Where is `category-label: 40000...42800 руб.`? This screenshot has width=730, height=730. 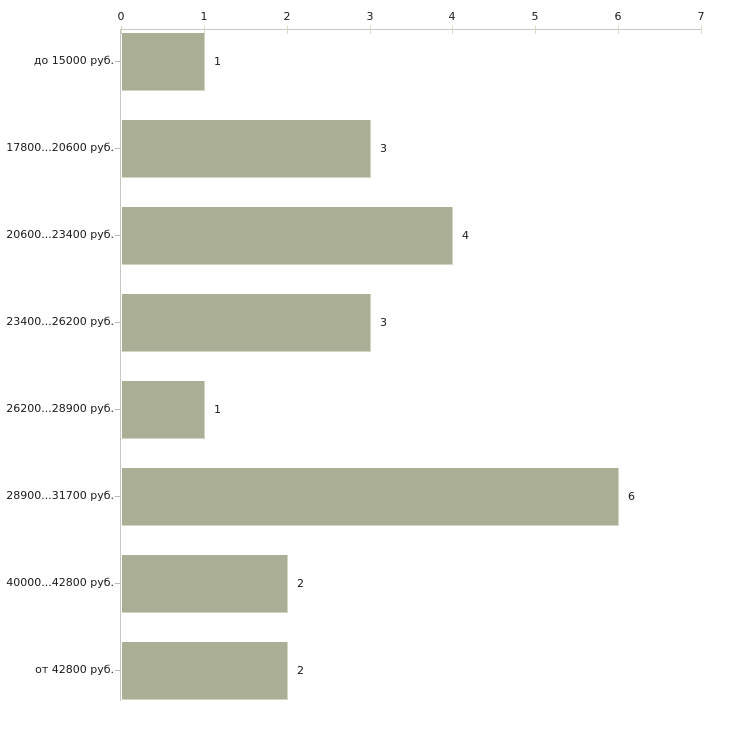 category-label: 40000...42800 руб. is located at coordinates (60, 582).